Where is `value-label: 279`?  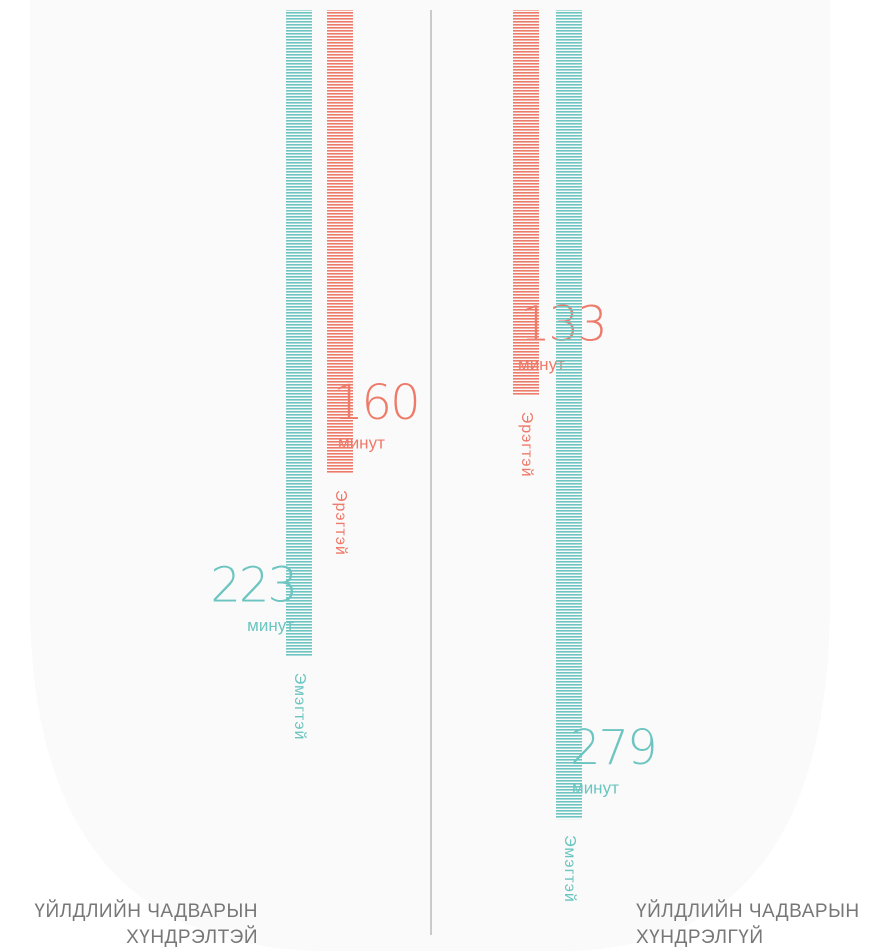
value-label: 279 is located at coordinates (613, 748).